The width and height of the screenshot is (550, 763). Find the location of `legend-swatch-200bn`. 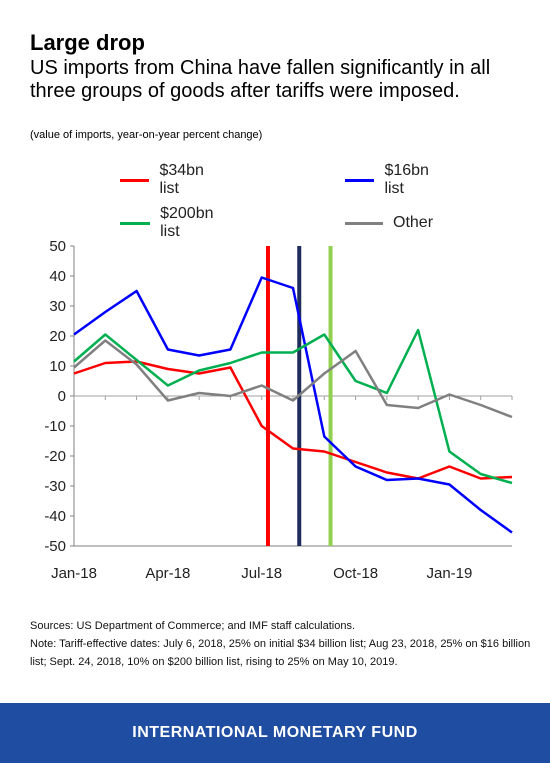

legend-swatch-200bn is located at coordinates (135, 223).